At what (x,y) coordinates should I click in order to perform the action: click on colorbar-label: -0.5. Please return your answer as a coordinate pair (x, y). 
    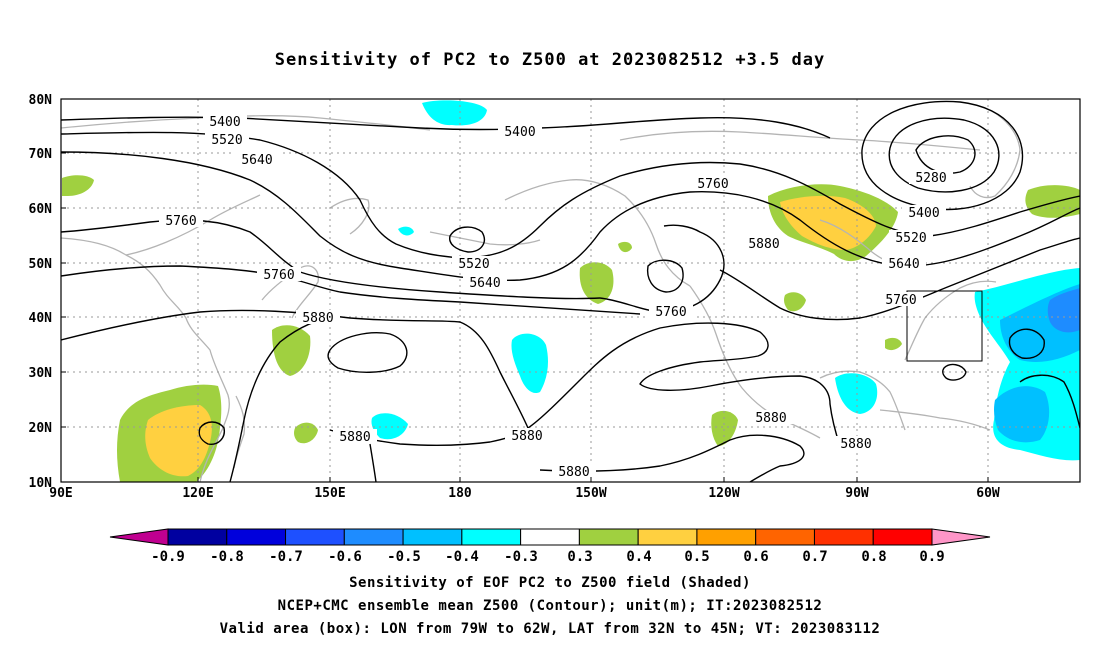
    Looking at the image, I should click on (404, 557).